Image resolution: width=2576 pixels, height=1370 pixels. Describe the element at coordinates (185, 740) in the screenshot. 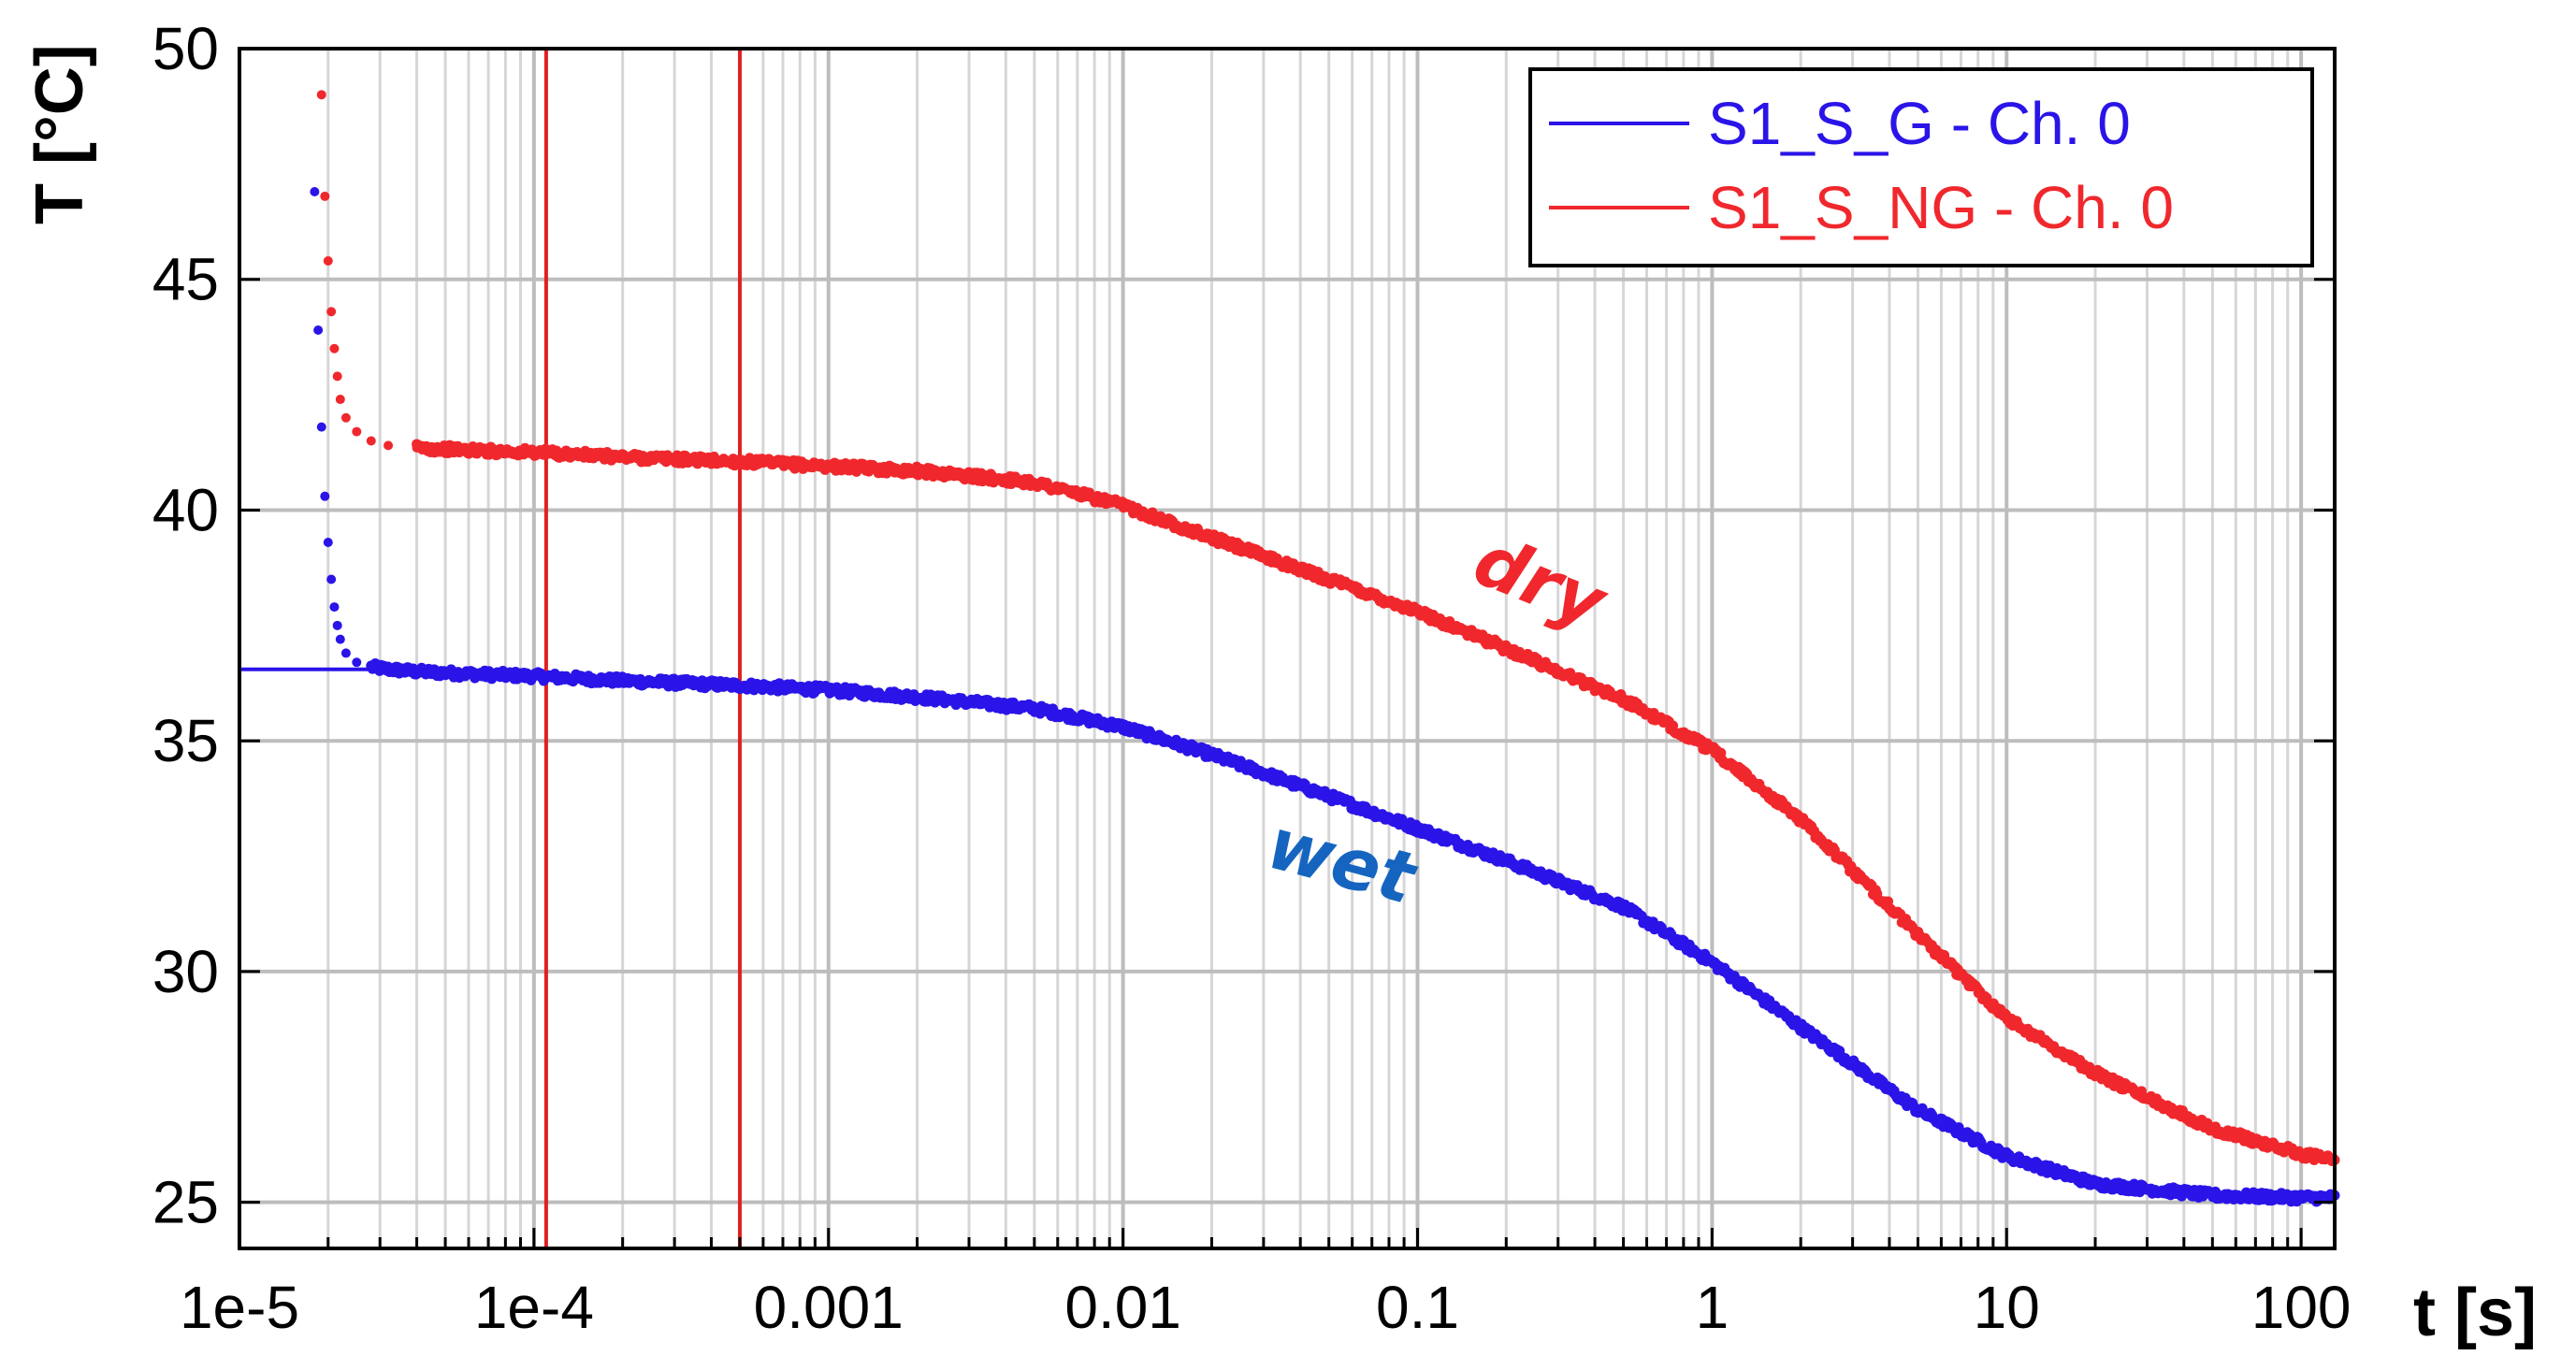

I see `y-tick-label: 35` at that location.